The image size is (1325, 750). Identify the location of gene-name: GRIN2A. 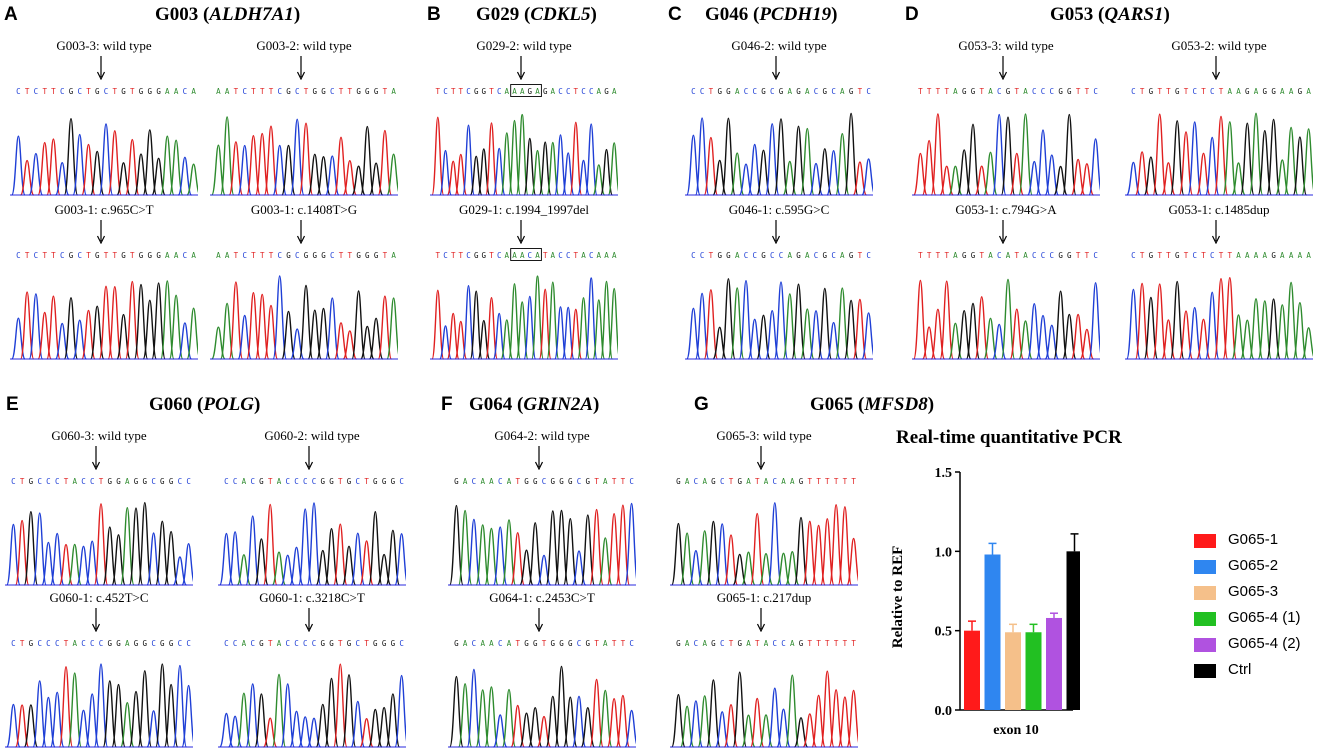
(558, 404).